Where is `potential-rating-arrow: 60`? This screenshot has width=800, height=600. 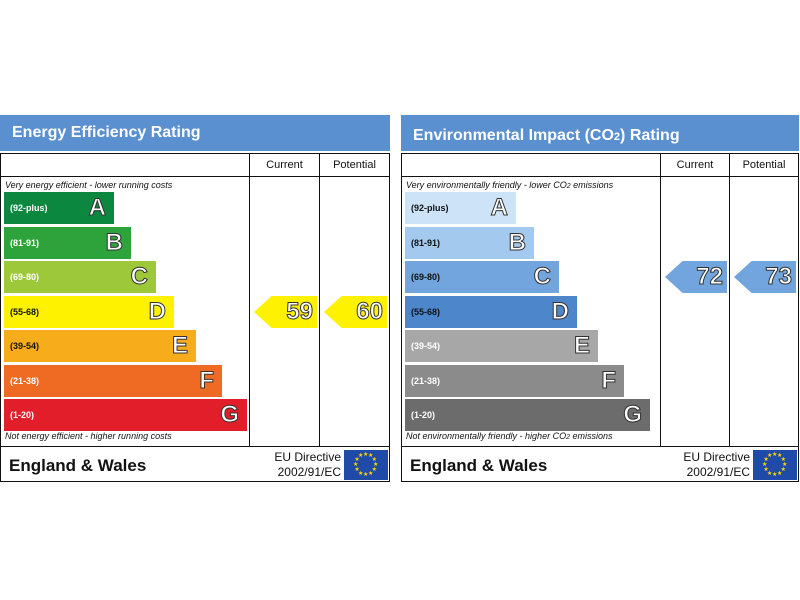 potential-rating-arrow: 60 is located at coordinates (355, 311).